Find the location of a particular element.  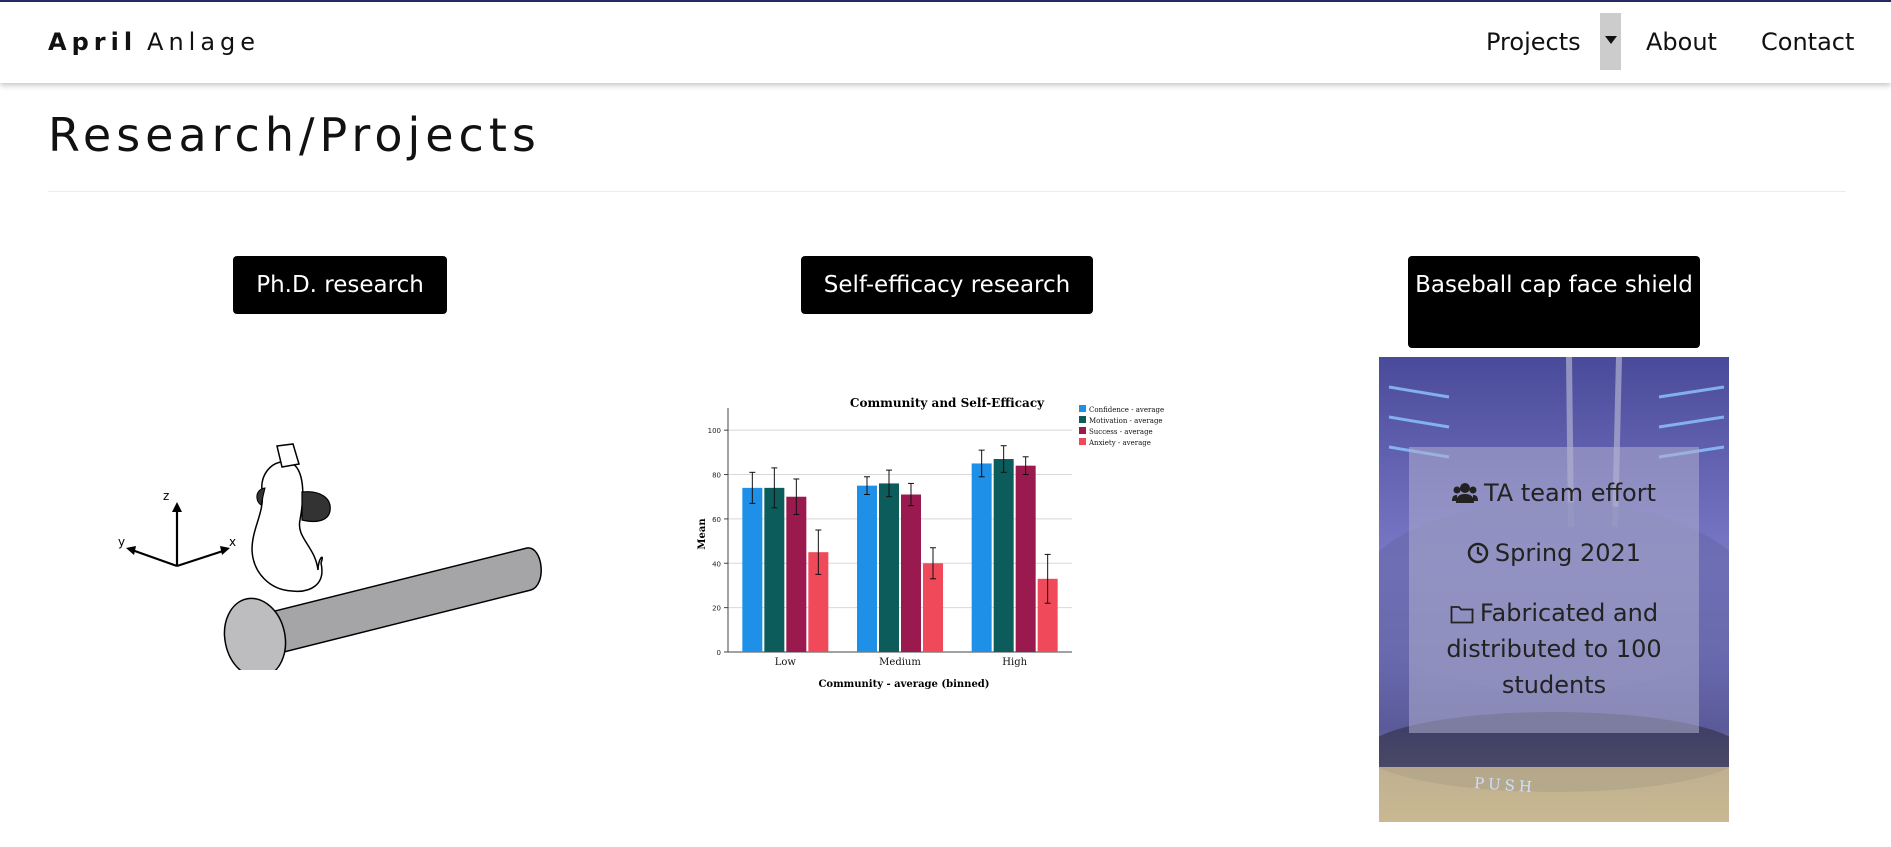

coordinate-axes is located at coordinates (179, 539).